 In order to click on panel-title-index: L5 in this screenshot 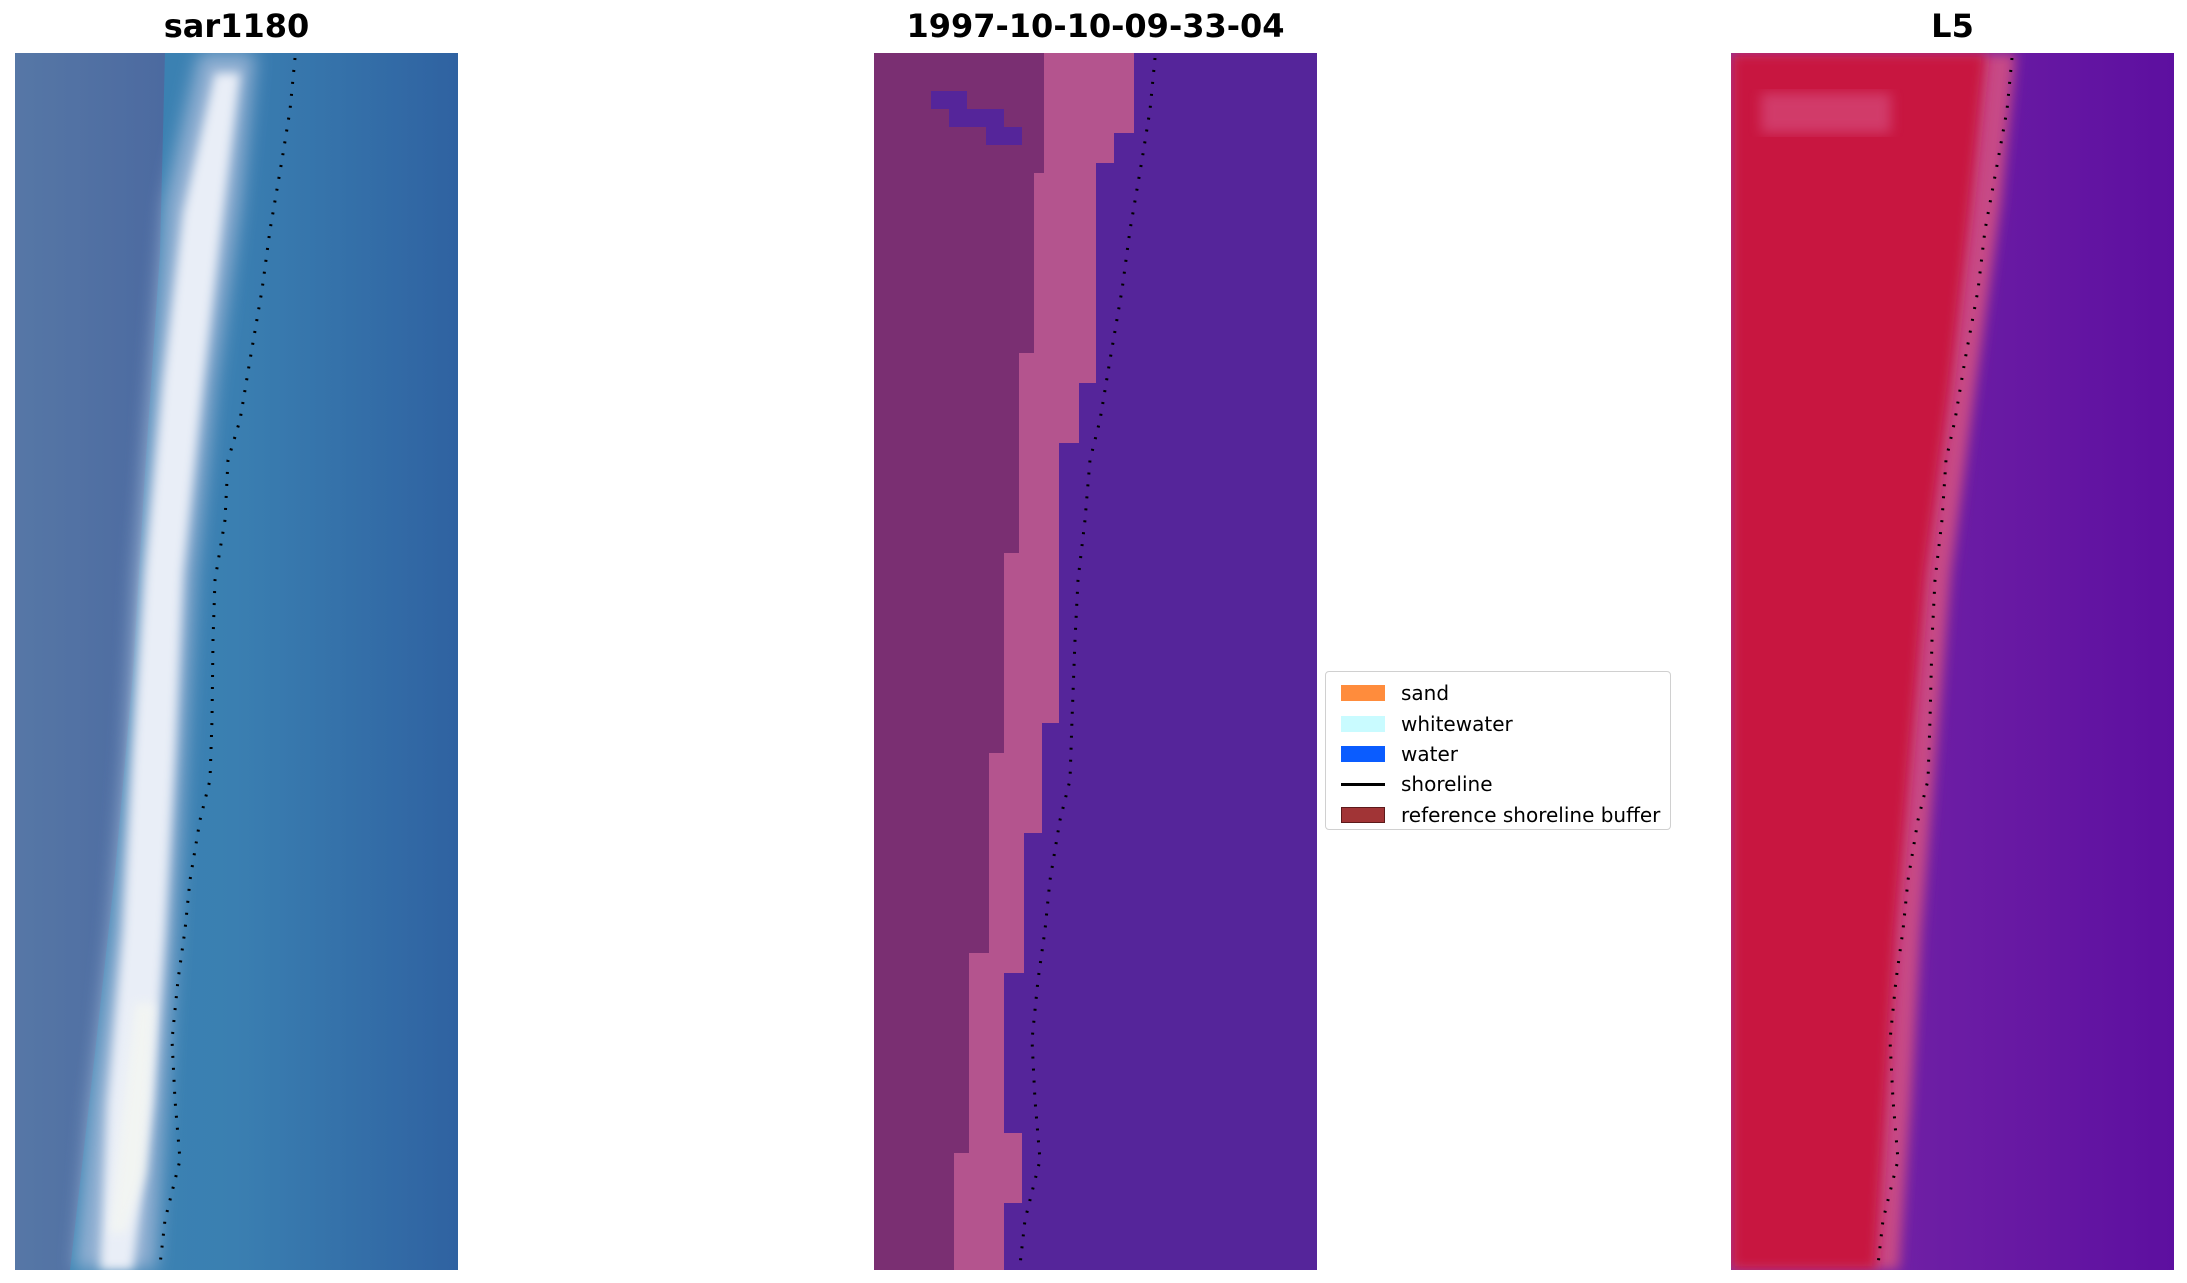, I will do `click(1952, 26)`.